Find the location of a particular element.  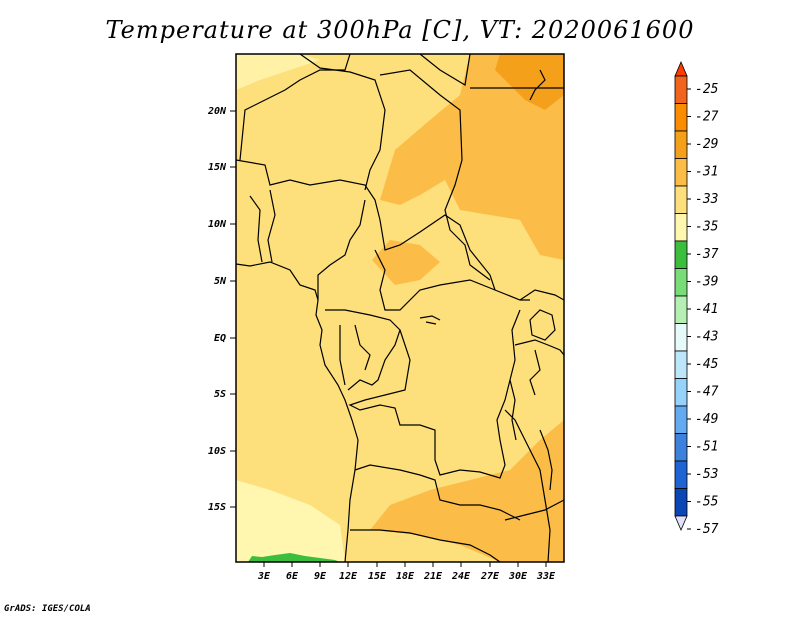

field-warmest-northeast is located at coordinates (529, 82).